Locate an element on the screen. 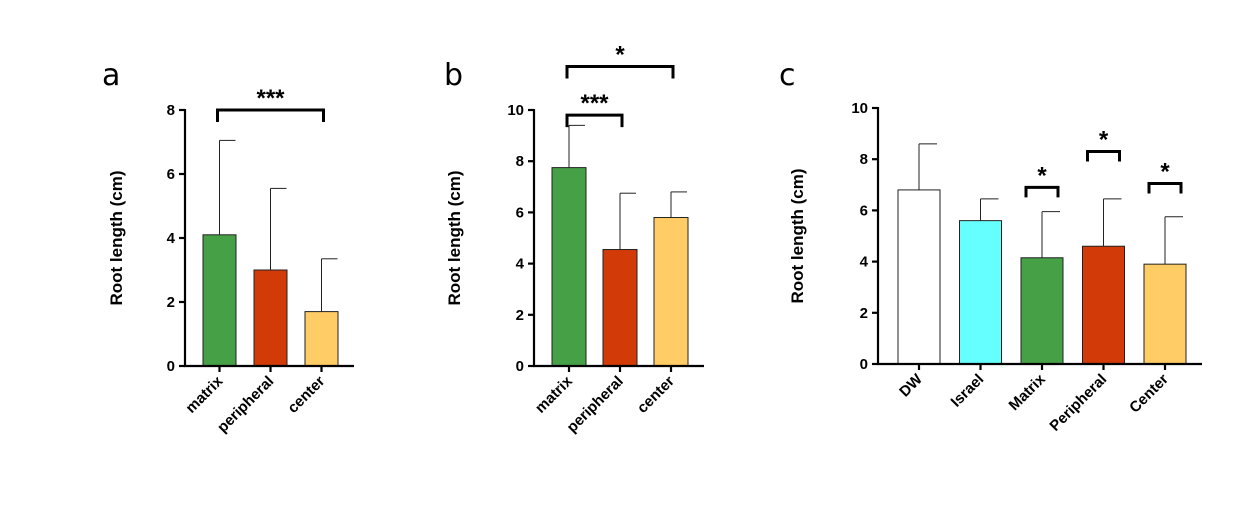 Image resolution: width=1250 pixels, height=510 pixels. x-tick-label: Israel is located at coordinates (968, 391).